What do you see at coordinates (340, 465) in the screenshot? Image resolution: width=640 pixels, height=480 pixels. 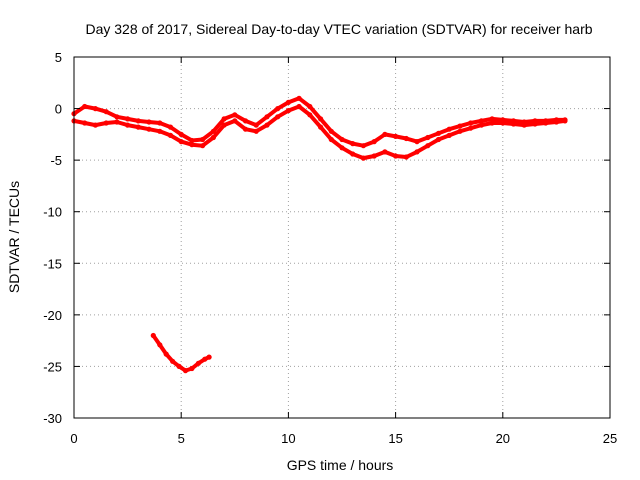 I see `x-axis-label: GPS time / hours` at bounding box center [340, 465].